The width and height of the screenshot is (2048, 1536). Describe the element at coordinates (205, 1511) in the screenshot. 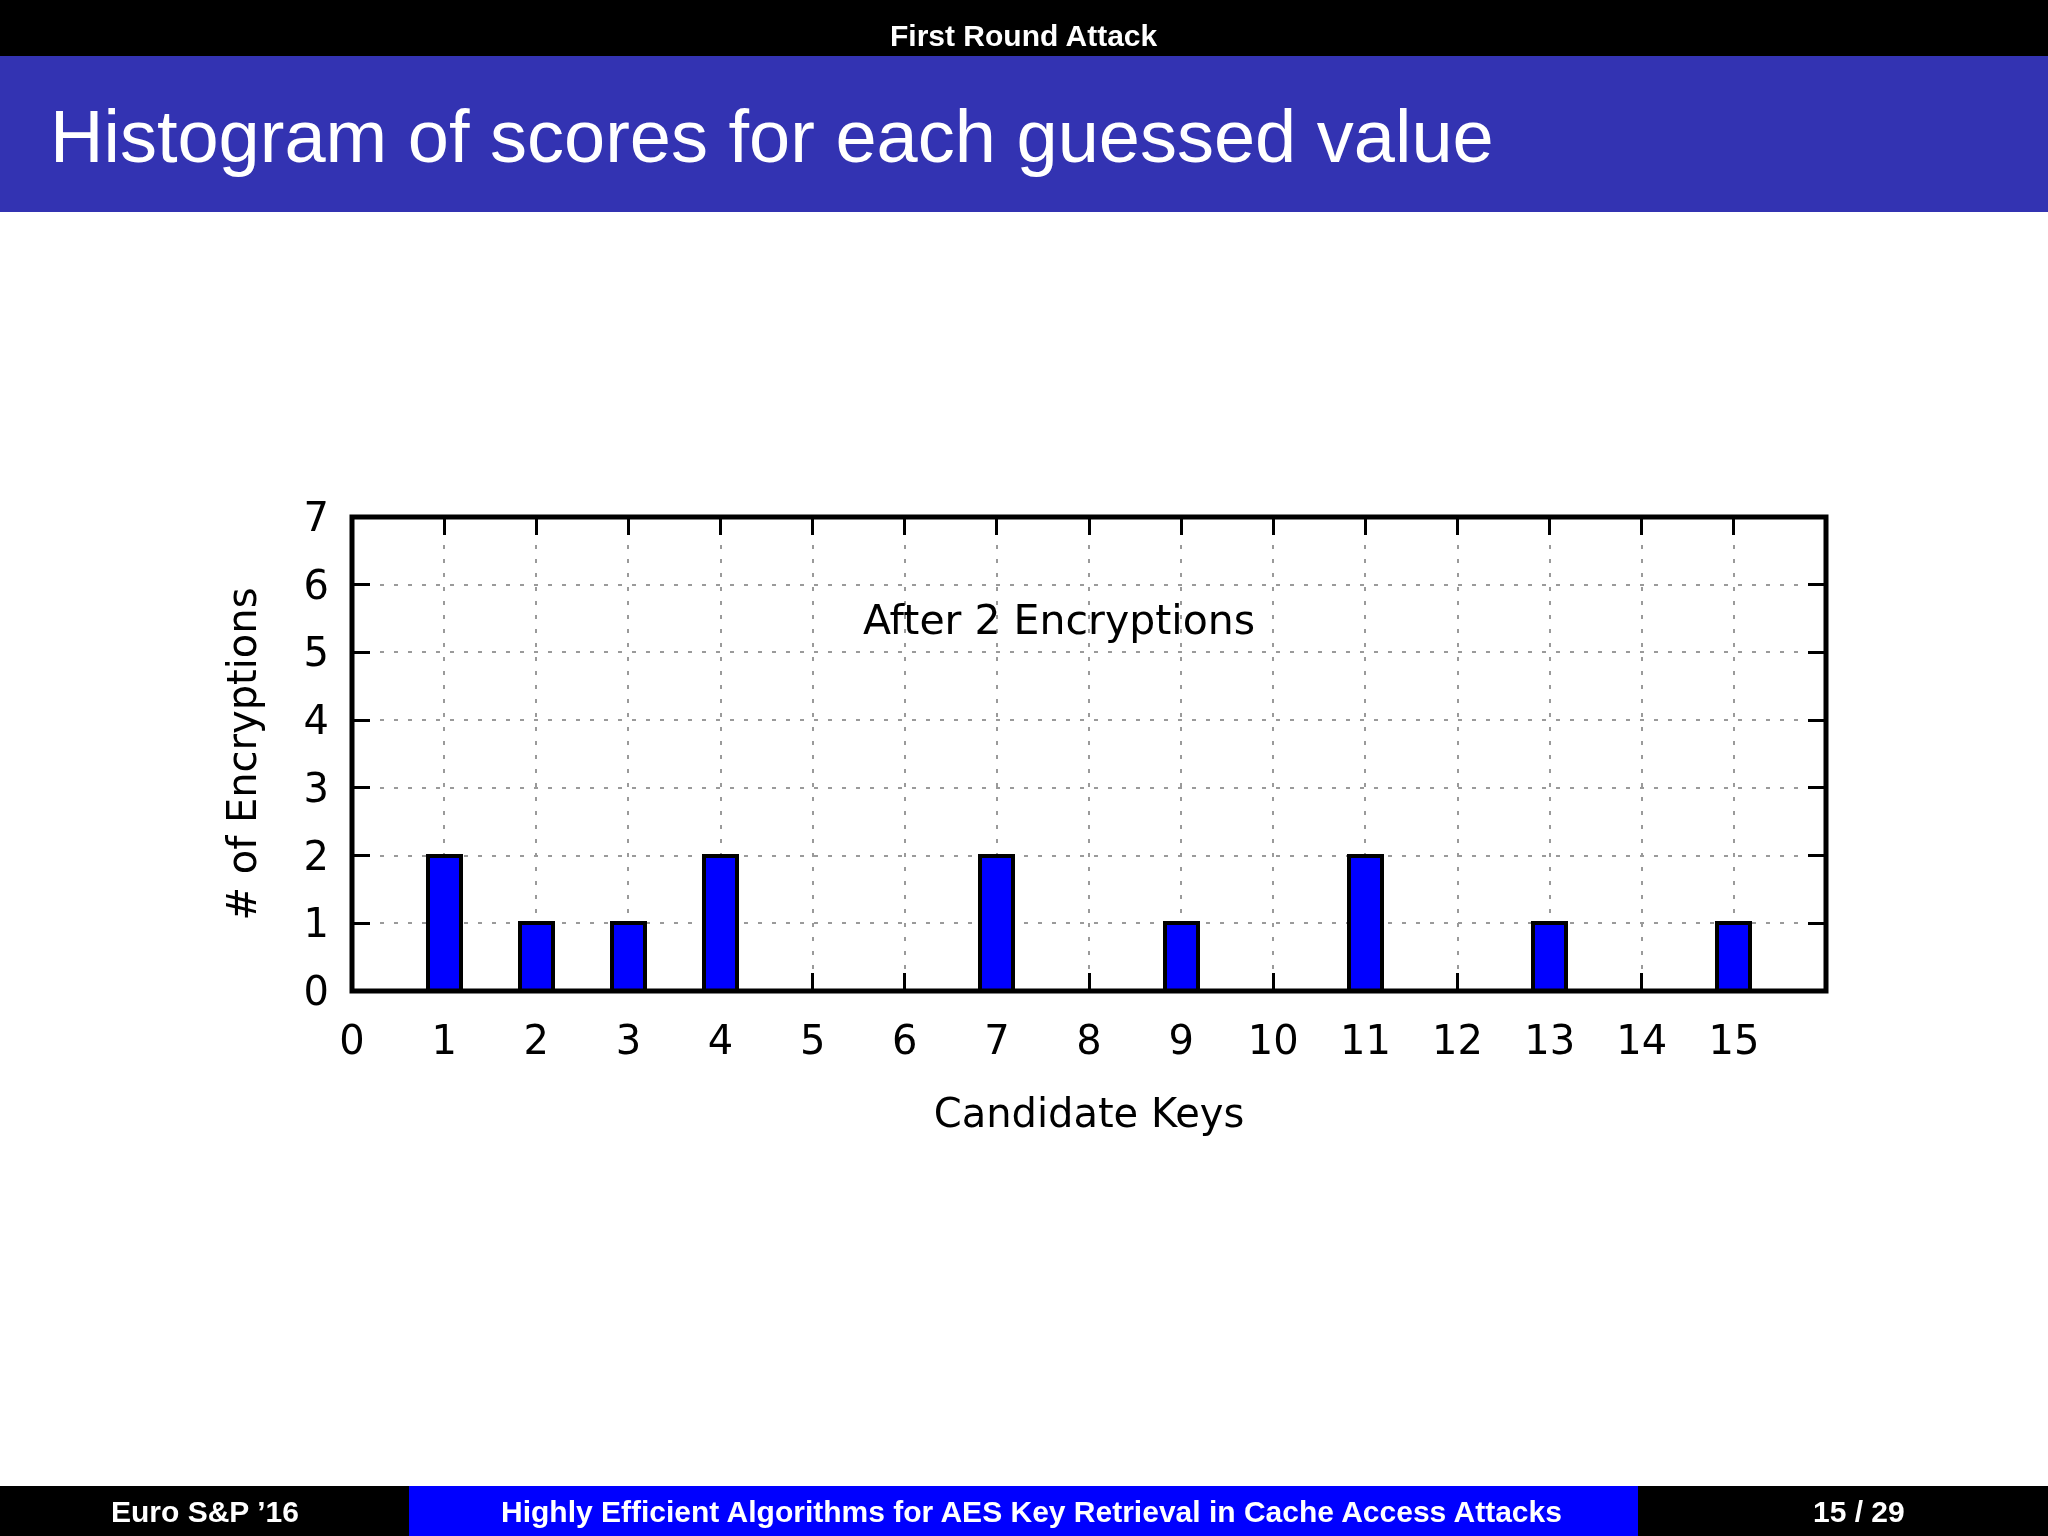

I see `text: Euro S&P ’16` at that location.